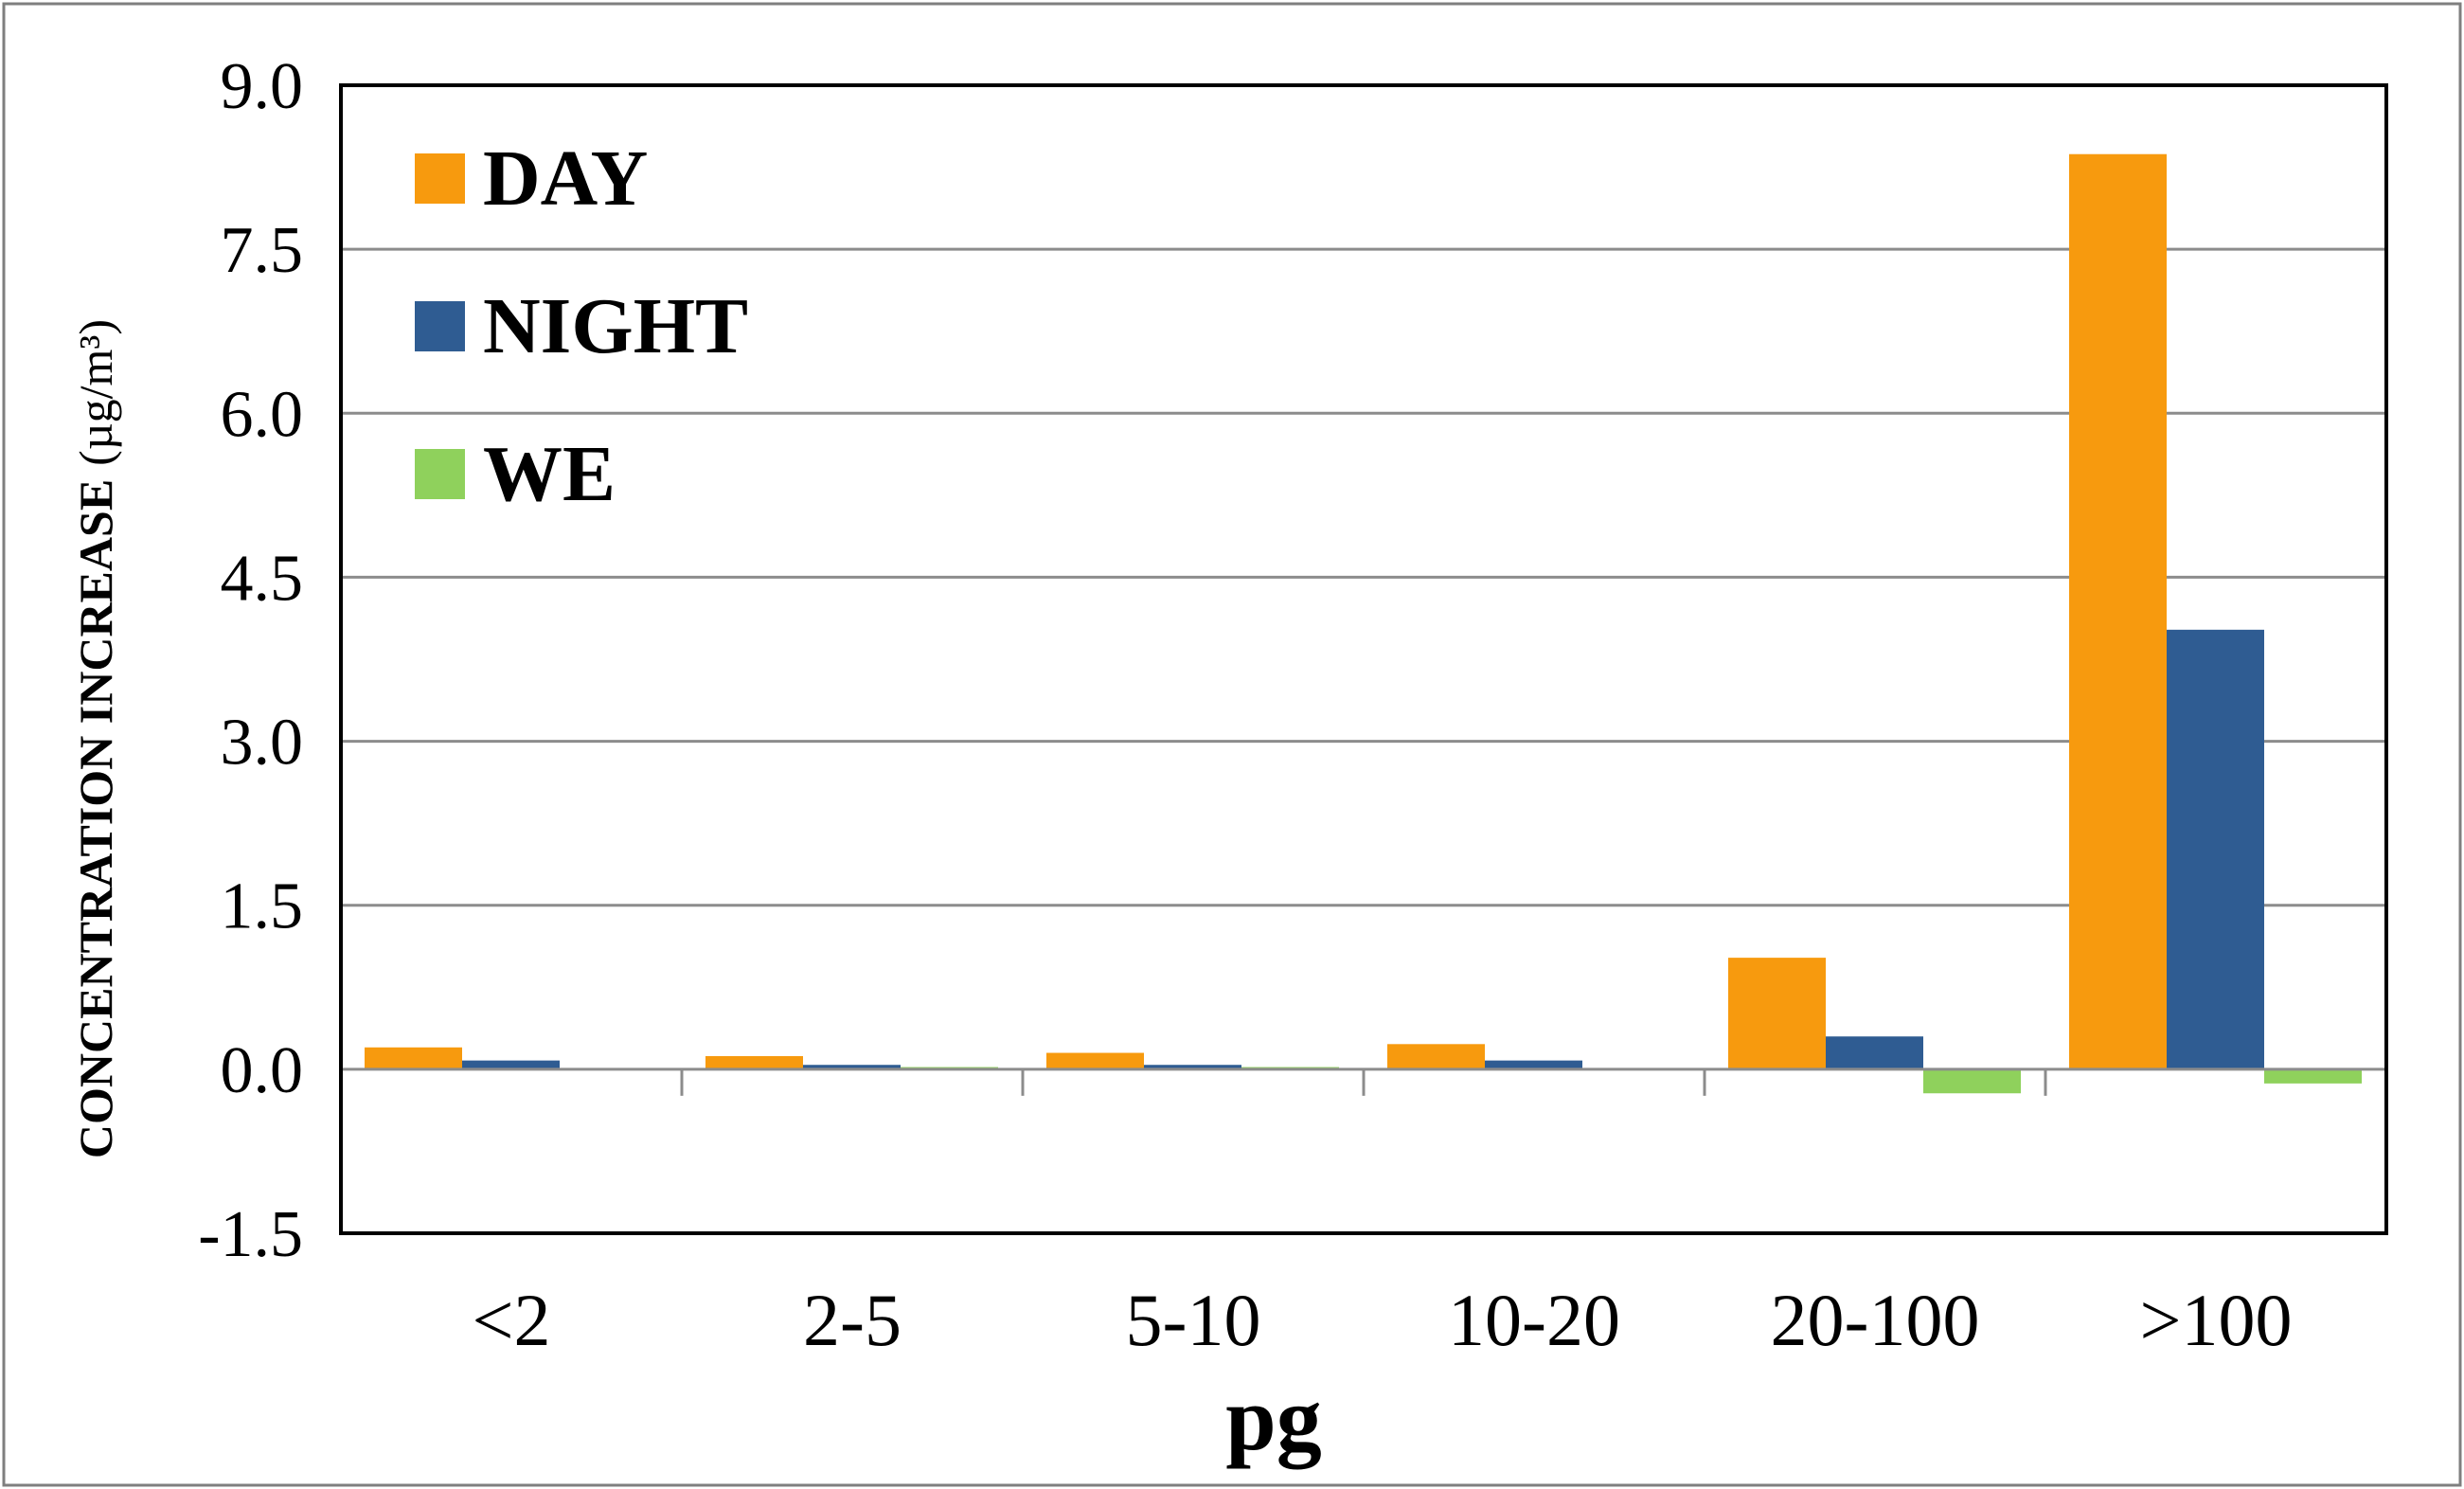  Describe the element at coordinates (262, 251) in the screenshot. I see `y-tick-label: 7.5` at that location.